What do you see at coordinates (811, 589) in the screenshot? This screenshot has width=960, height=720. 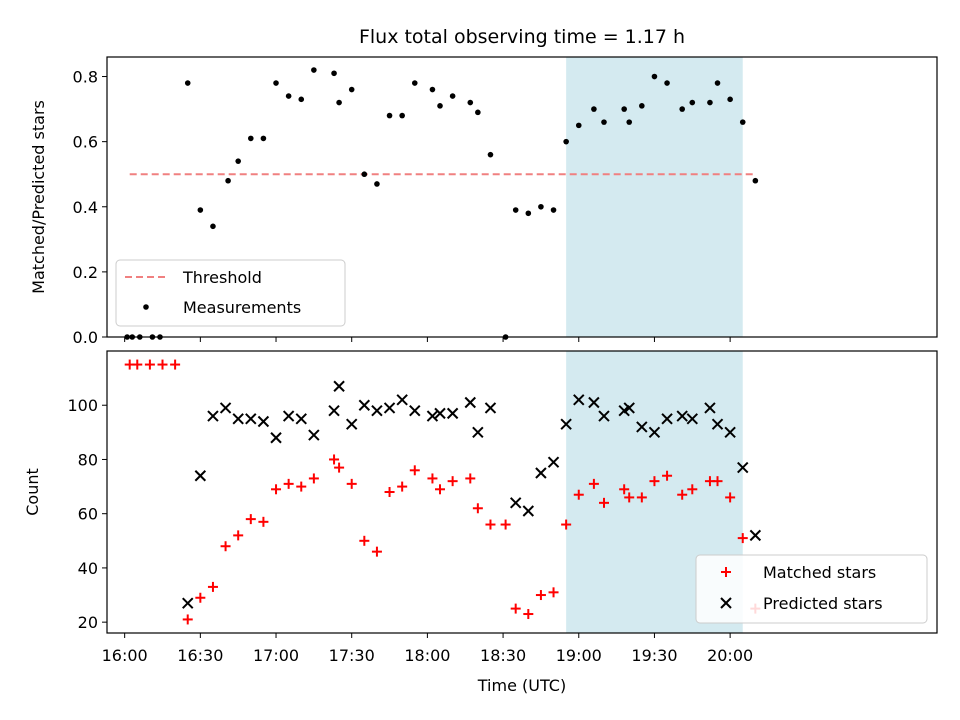 I see `bottom-legend-box` at bounding box center [811, 589].